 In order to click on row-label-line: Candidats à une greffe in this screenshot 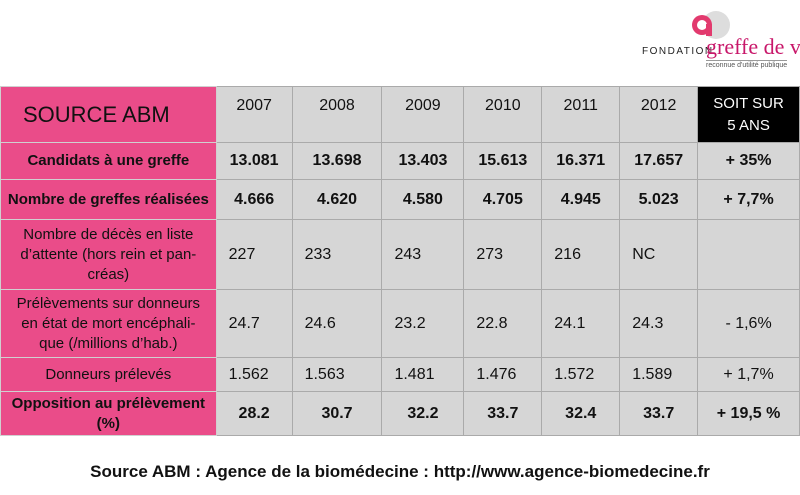, I will do `click(108, 160)`.